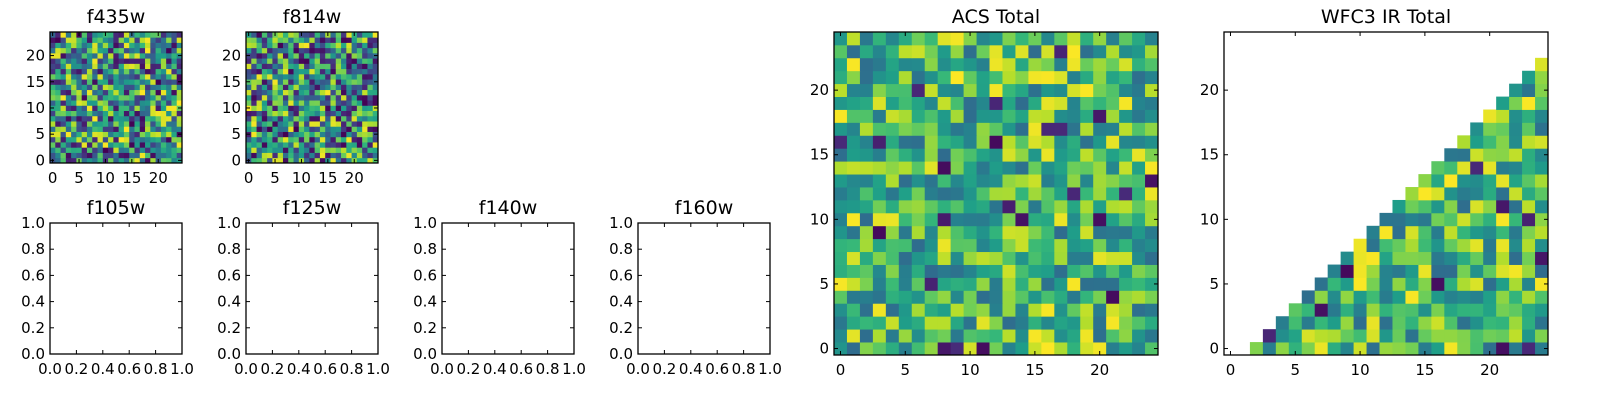 This screenshot has width=1600, height=400. I want to click on panel-title: f140w, so click(508, 208).